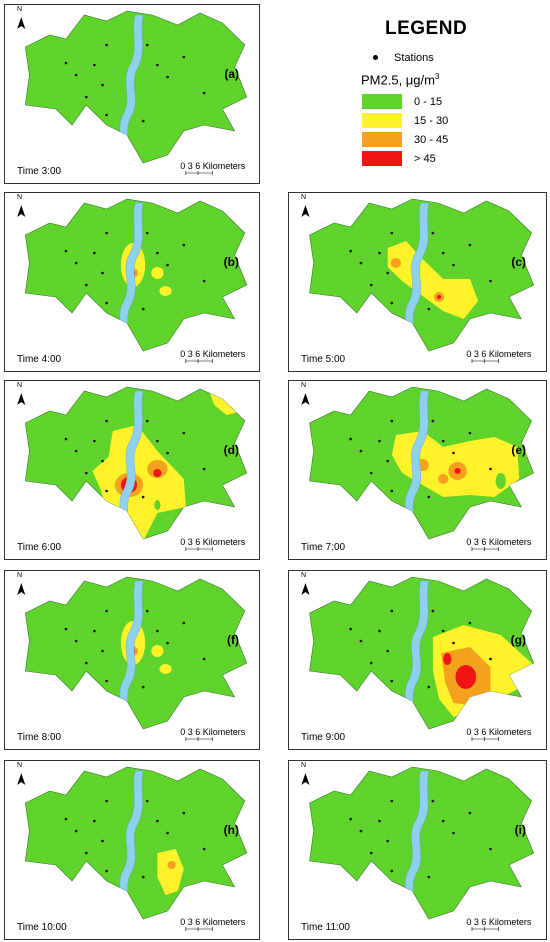  What do you see at coordinates (405, 158) in the screenshot?
I see `legend-bin: > 45` at bounding box center [405, 158].